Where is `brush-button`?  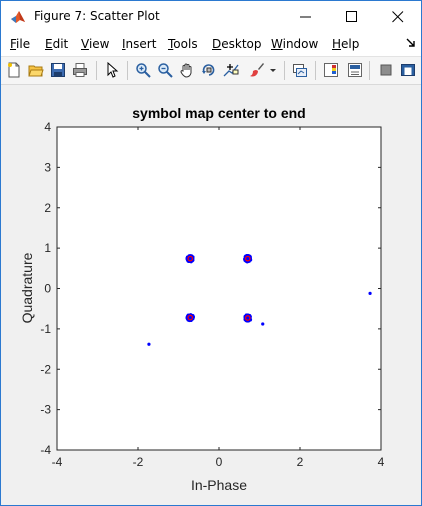 brush-button is located at coordinates (257, 70).